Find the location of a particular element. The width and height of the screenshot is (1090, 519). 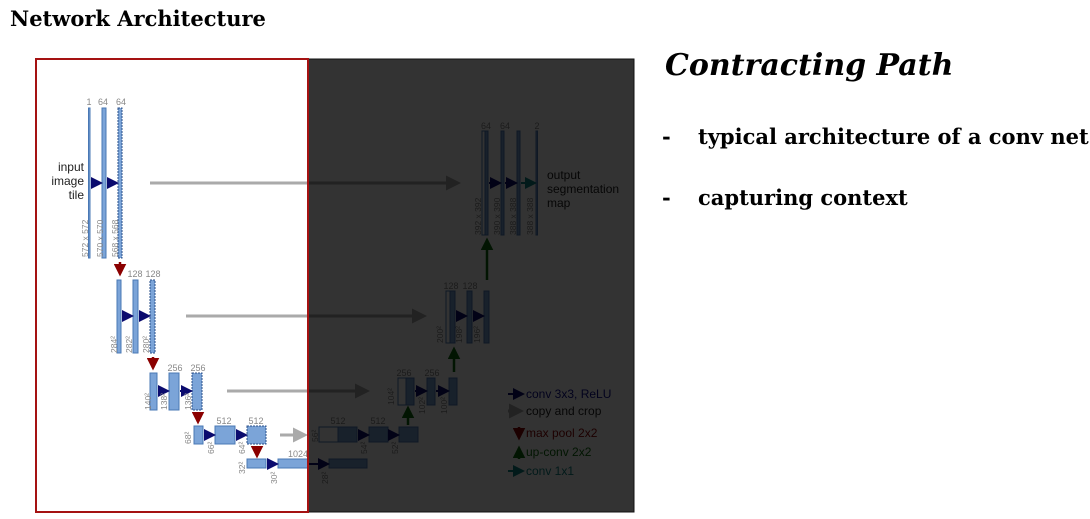

size-label: 140² is located at coordinates (148, 401).